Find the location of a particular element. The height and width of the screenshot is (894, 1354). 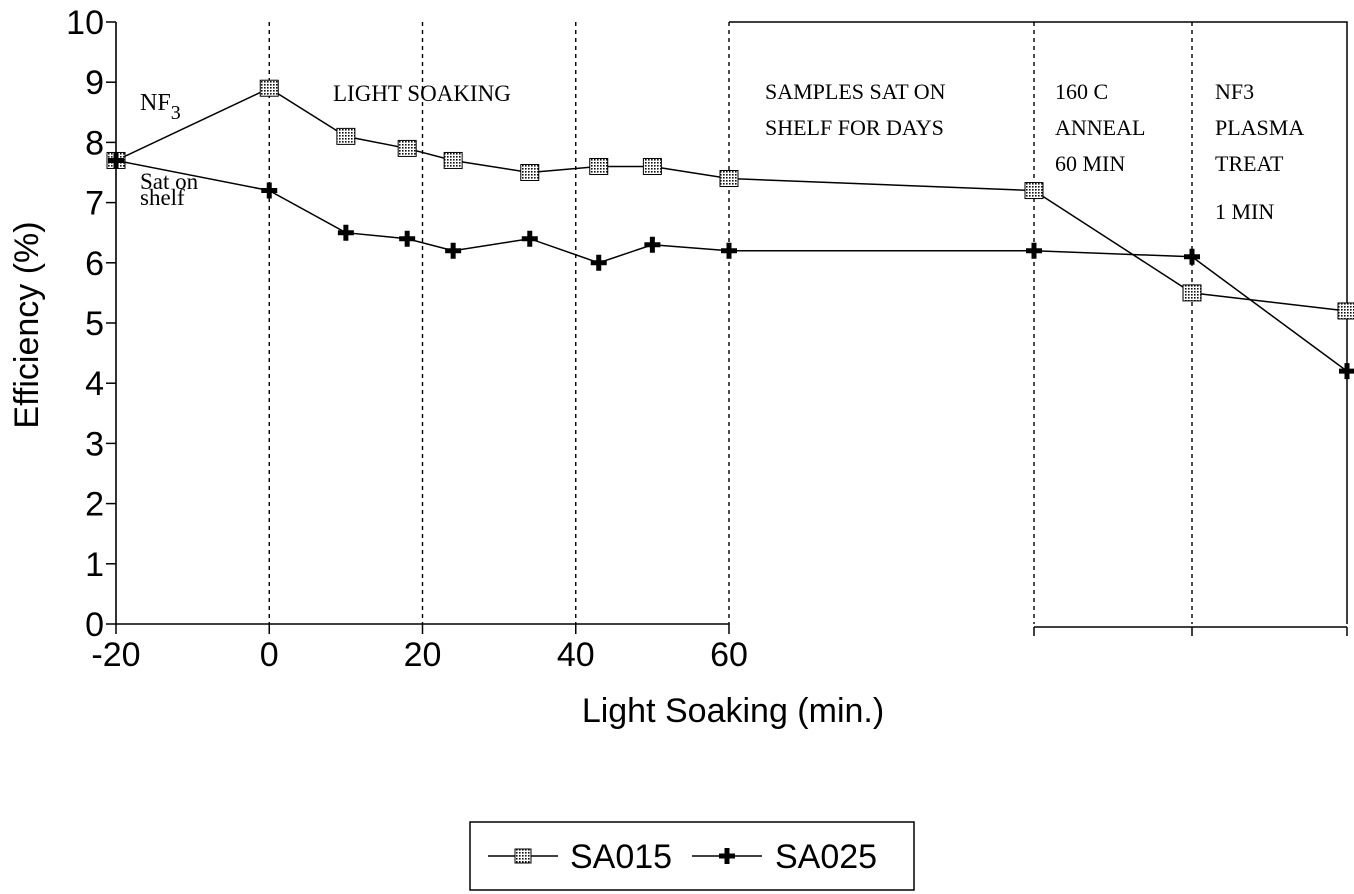

legend-marker-sa025 is located at coordinates (727, 856).